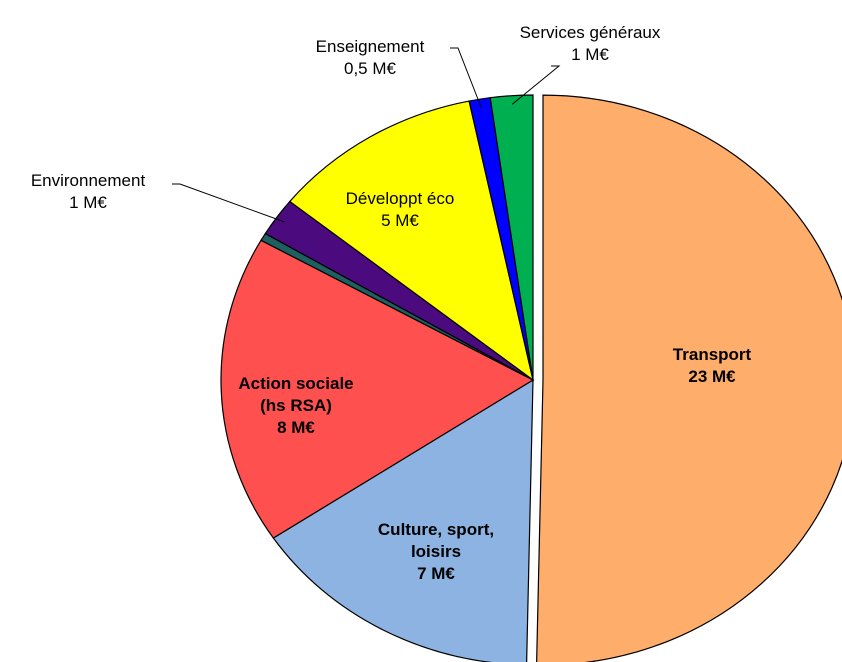 Image resolution: width=842 pixels, height=662 pixels. What do you see at coordinates (400, 220) in the screenshot?
I see `slice-value: 5 M€` at bounding box center [400, 220].